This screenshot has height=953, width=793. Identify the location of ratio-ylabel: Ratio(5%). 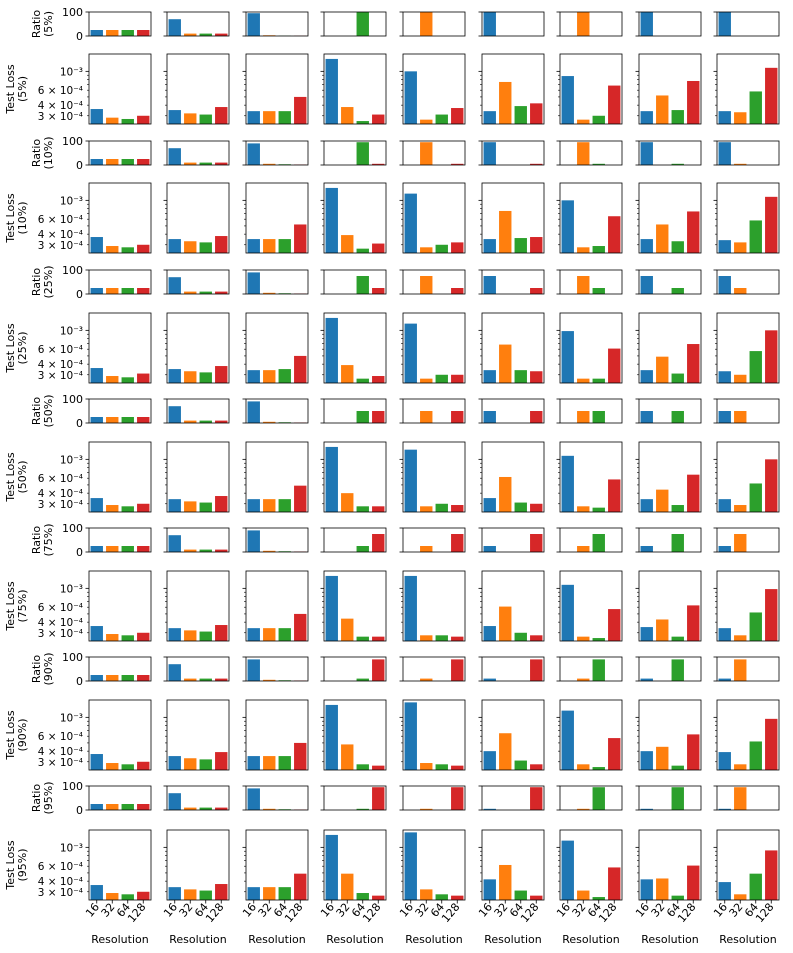
(42, 24).